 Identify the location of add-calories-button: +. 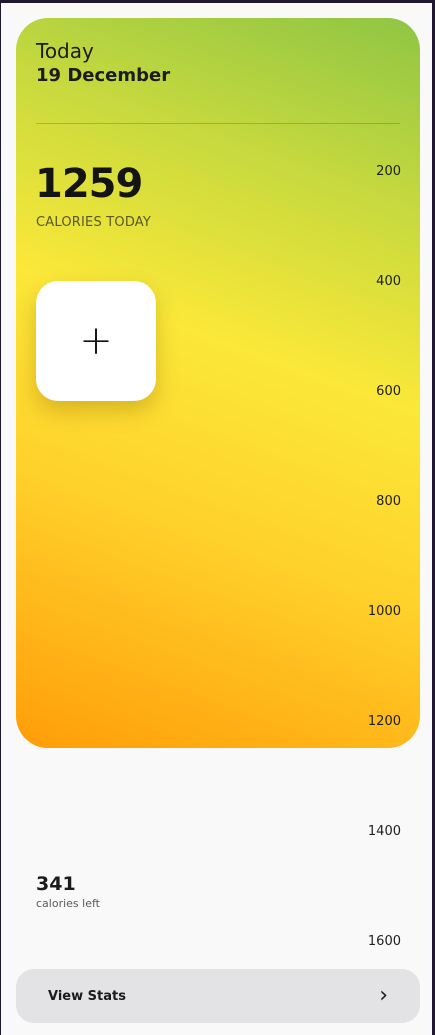
(96, 341).